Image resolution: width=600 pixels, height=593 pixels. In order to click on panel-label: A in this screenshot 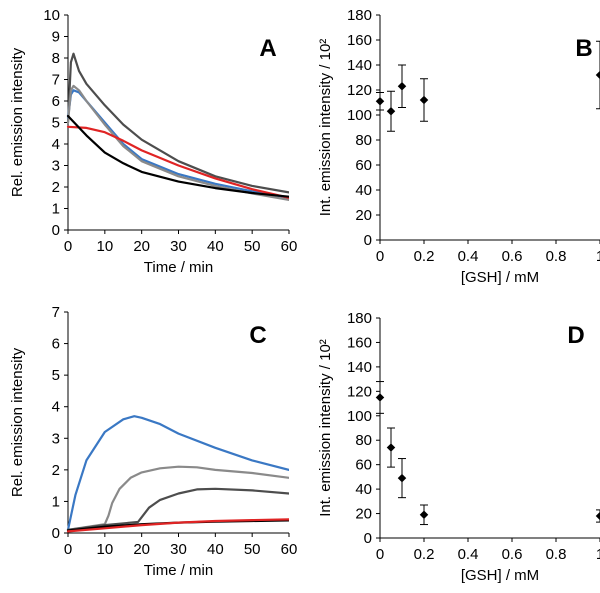, I will do `click(267, 48)`.